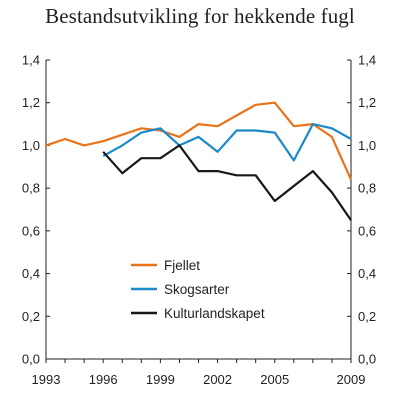 The width and height of the screenshot is (400, 404). What do you see at coordinates (227, 182) in the screenshot?
I see `series-line-kulturlandskapet` at bounding box center [227, 182].